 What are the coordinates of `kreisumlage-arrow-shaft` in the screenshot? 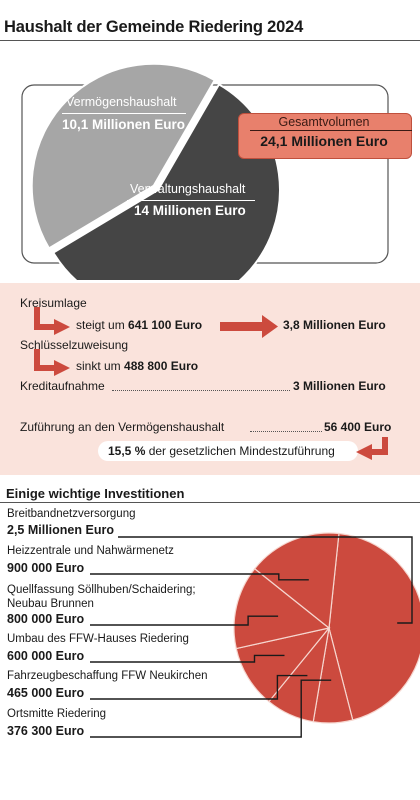 It's located at (44, 318).